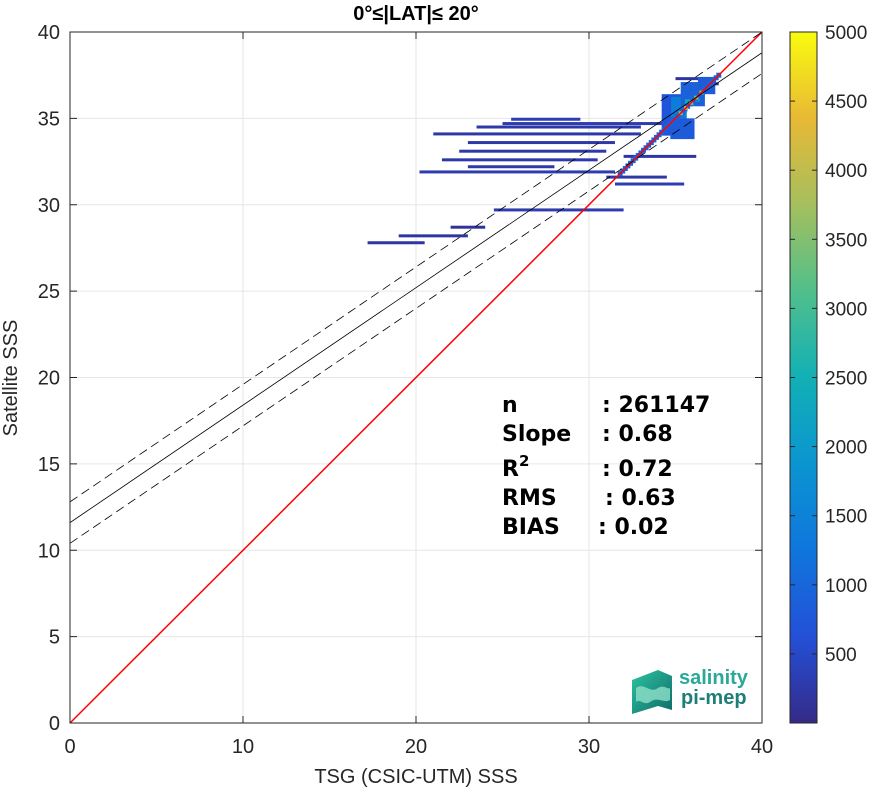 The width and height of the screenshot is (879, 789). Describe the element at coordinates (841, 655) in the screenshot. I see `colorbar-tick-label-0: 500` at that location.